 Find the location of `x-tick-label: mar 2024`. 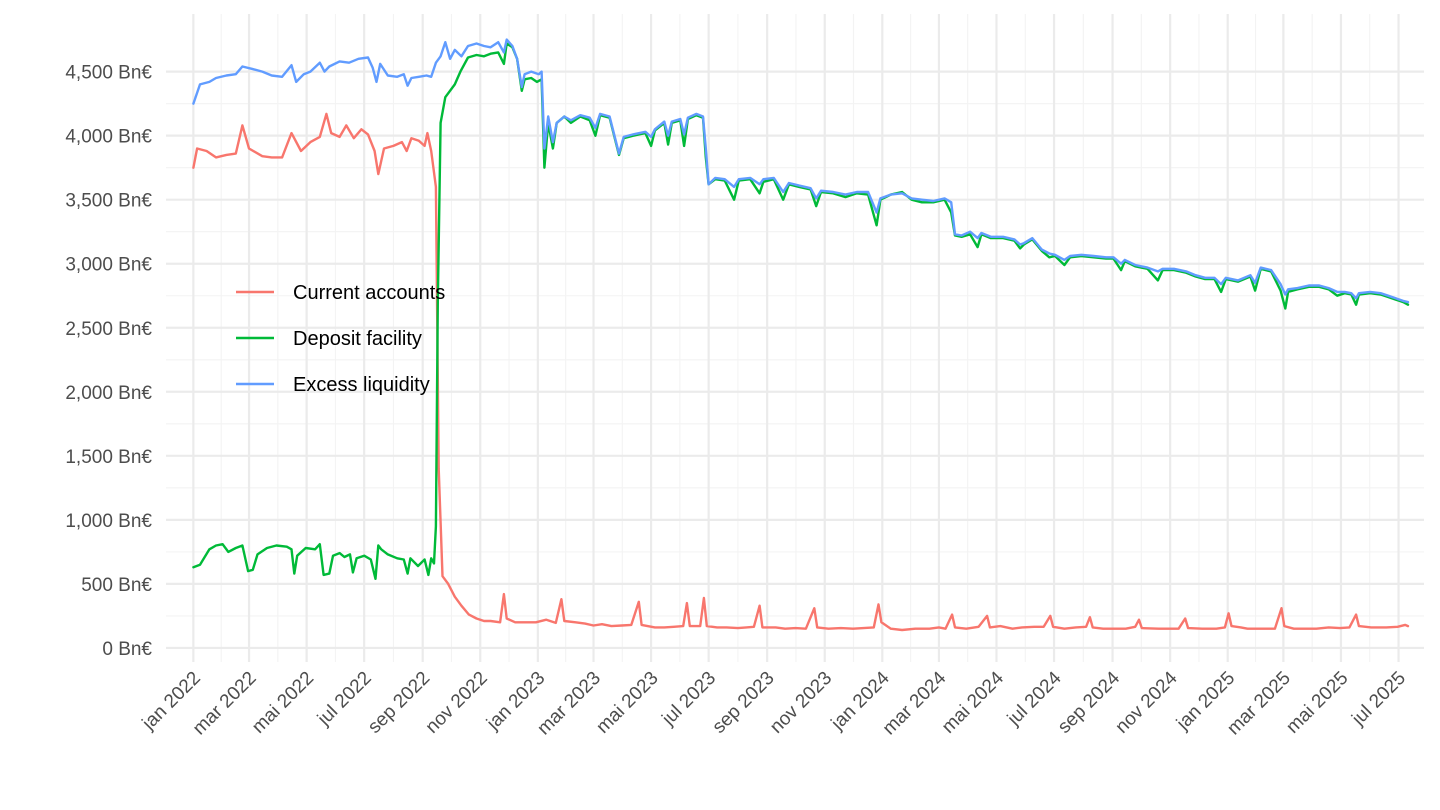

x-tick-label: mar 2024 is located at coordinates (915, 703).